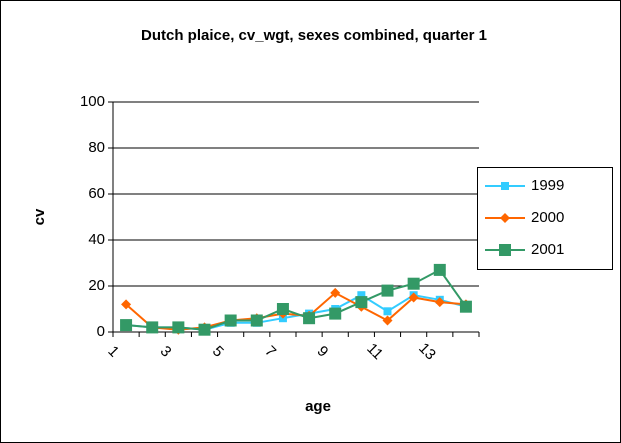 This screenshot has height=443, width=621. I want to click on y-tick-label: 60, so click(96, 193).